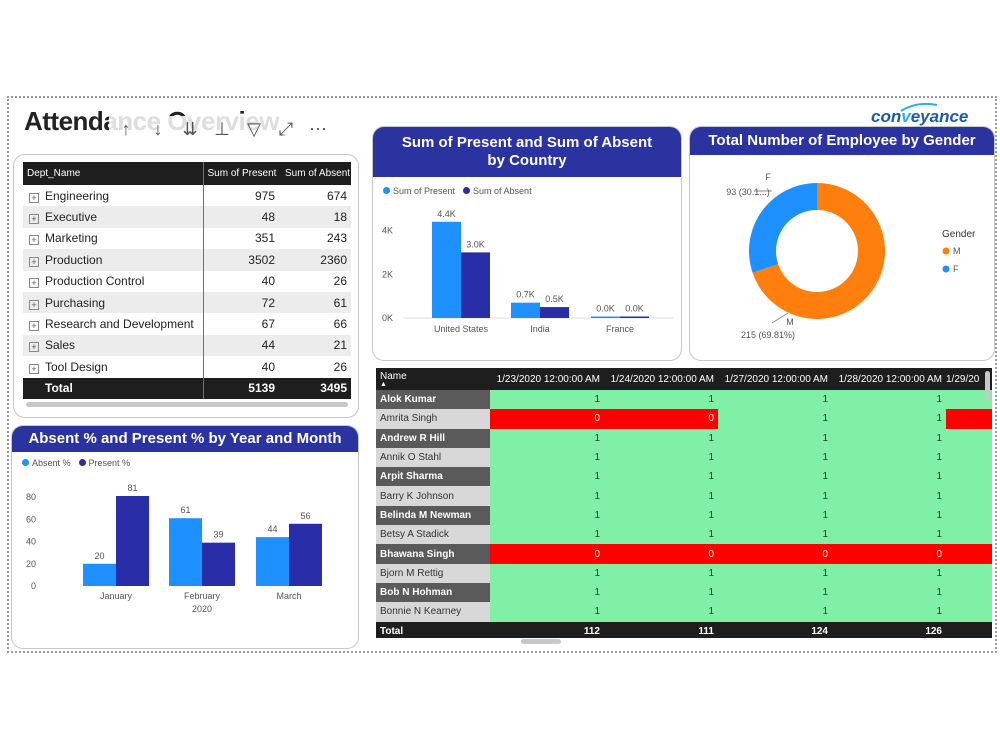  I want to click on arrow-up-icon: ↑, so click(126, 128).